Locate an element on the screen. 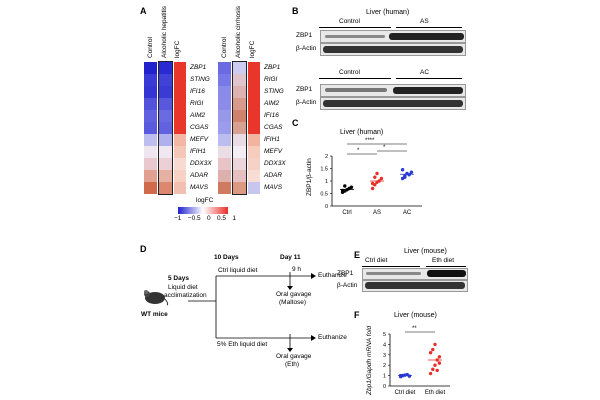 Image resolution: width=600 pixels, height=400 pixels. legend-ticks: −1 −0.5 0 0.5 1 is located at coordinates (205, 219).